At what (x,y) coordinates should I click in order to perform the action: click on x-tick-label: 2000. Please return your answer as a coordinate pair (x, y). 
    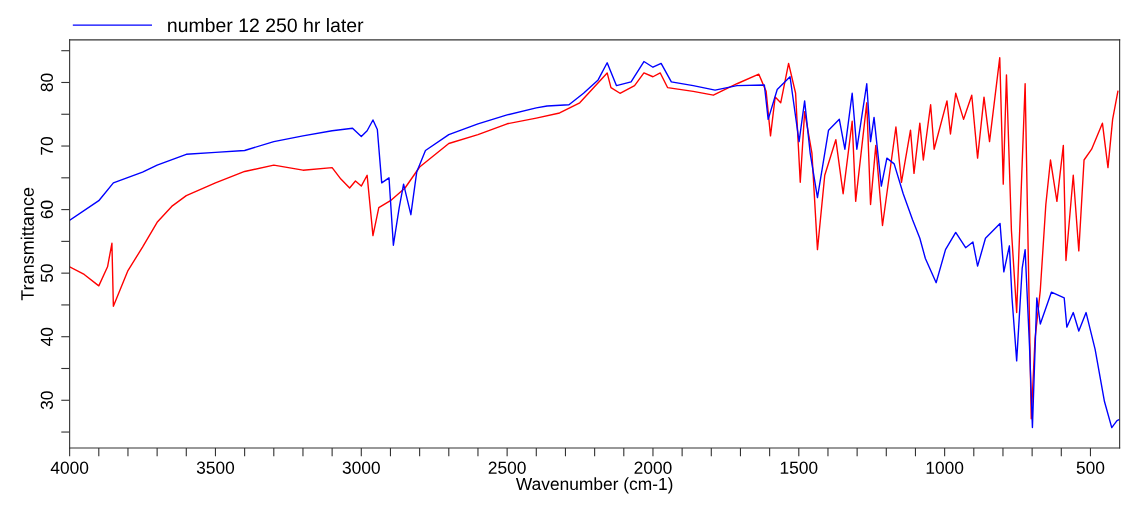
    Looking at the image, I should click on (653, 467).